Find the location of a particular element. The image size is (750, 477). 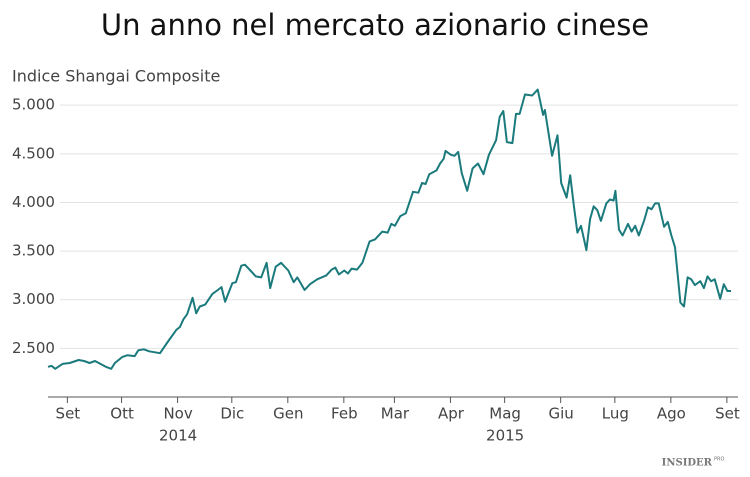

x-tick-label: Mag is located at coordinates (505, 414).